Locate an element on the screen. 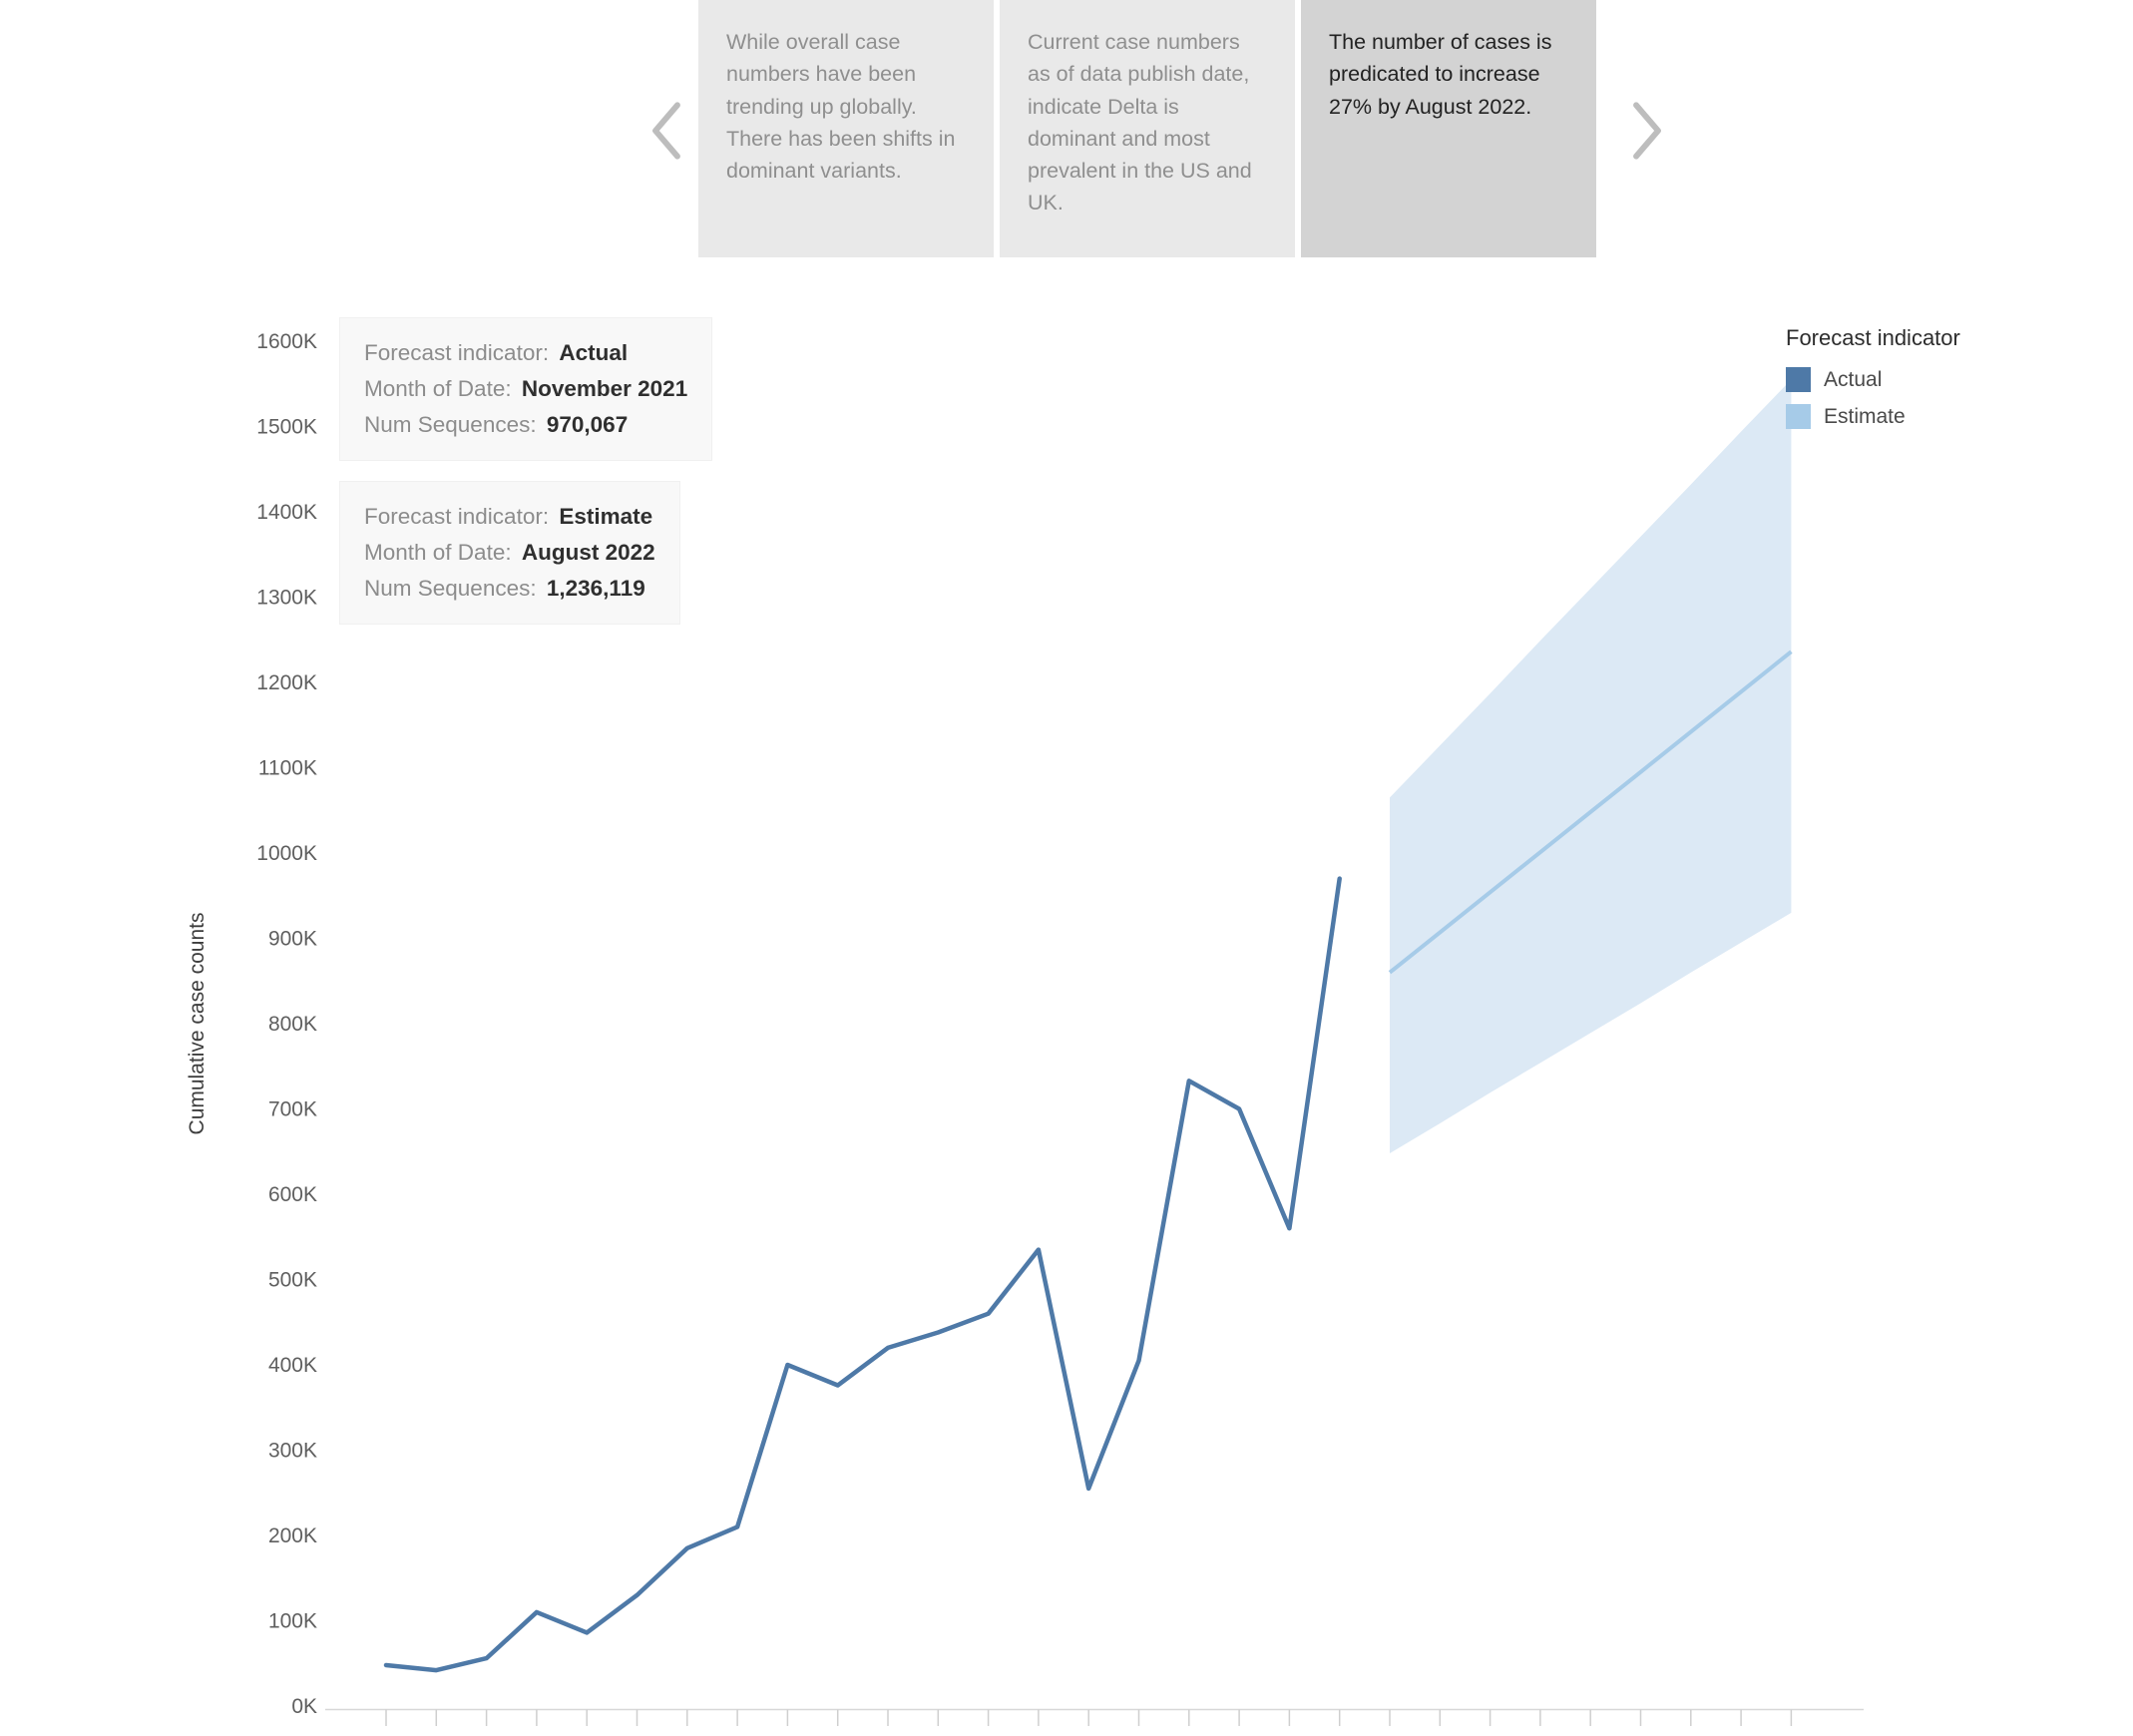  svg-text: 300K is located at coordinates (293, 1451).